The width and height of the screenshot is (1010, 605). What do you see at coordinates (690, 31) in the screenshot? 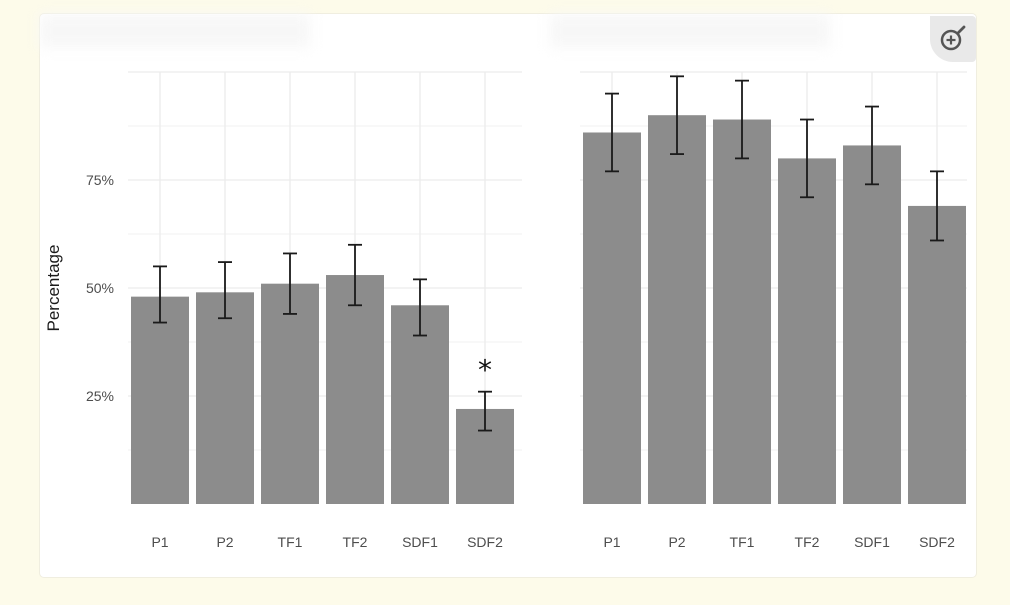
I see `blurred-header-right` at bounding box center [690, 31].